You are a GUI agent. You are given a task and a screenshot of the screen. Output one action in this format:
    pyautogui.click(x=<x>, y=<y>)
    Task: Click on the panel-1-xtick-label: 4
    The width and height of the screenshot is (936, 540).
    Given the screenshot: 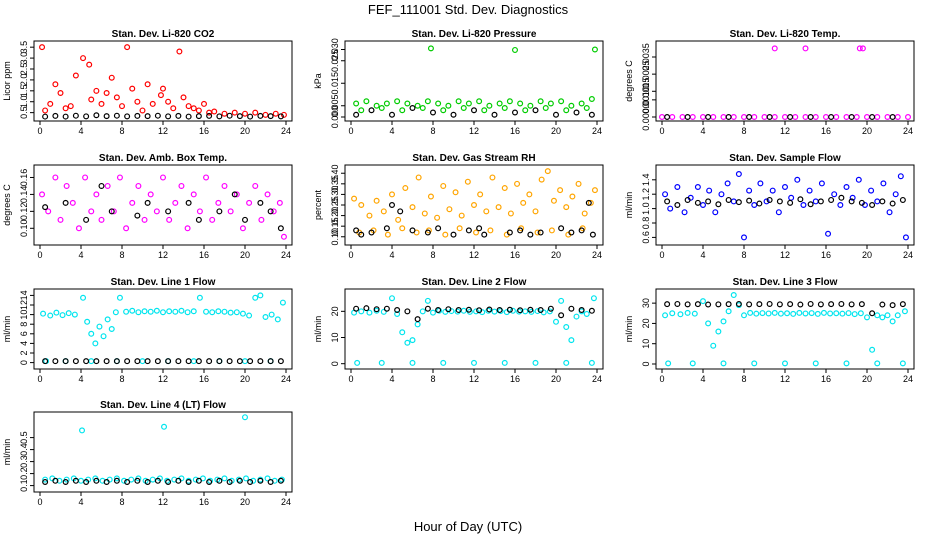 What is the action you would take?
    pyautogui.click(x=80, y=131)
    